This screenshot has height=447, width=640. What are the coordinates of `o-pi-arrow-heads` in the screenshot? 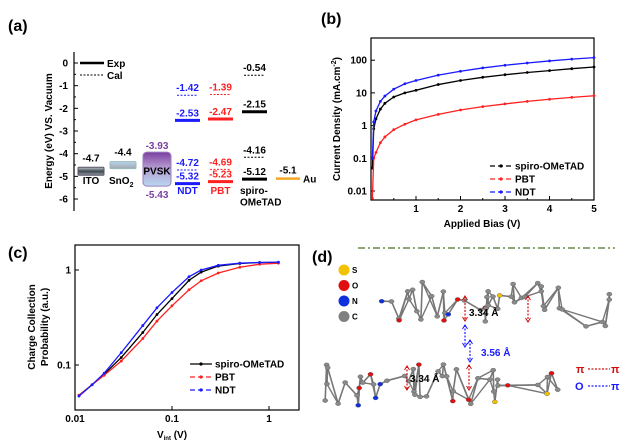 It's located at (465, 336).